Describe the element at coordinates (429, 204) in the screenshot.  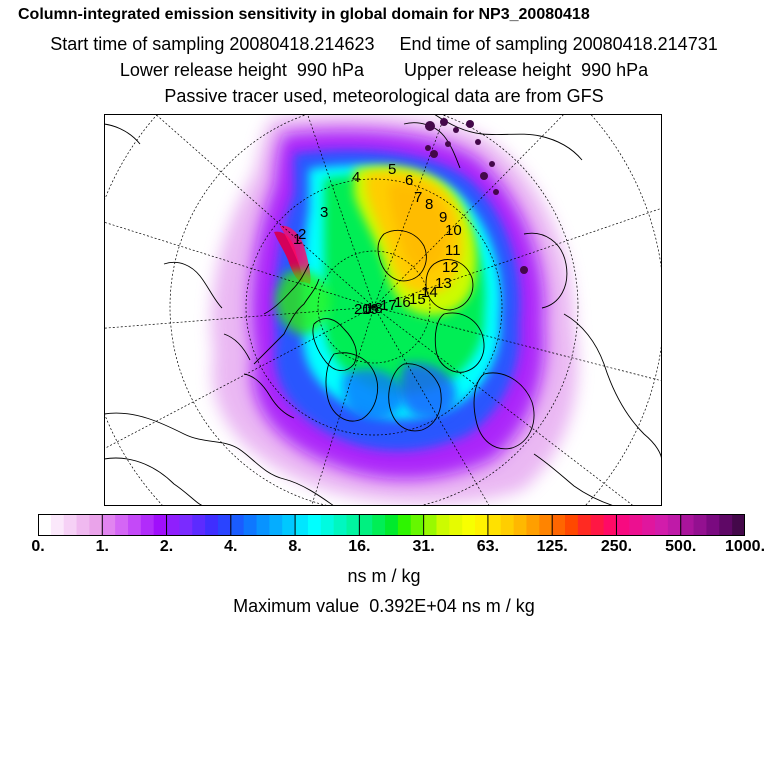
I see `trajectory-label: 8` at that location.